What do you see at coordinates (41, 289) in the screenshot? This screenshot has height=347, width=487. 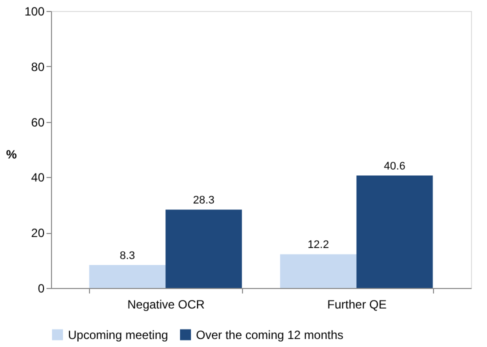 I see `y-tick-label: 0` at bounding box center [41, 289].